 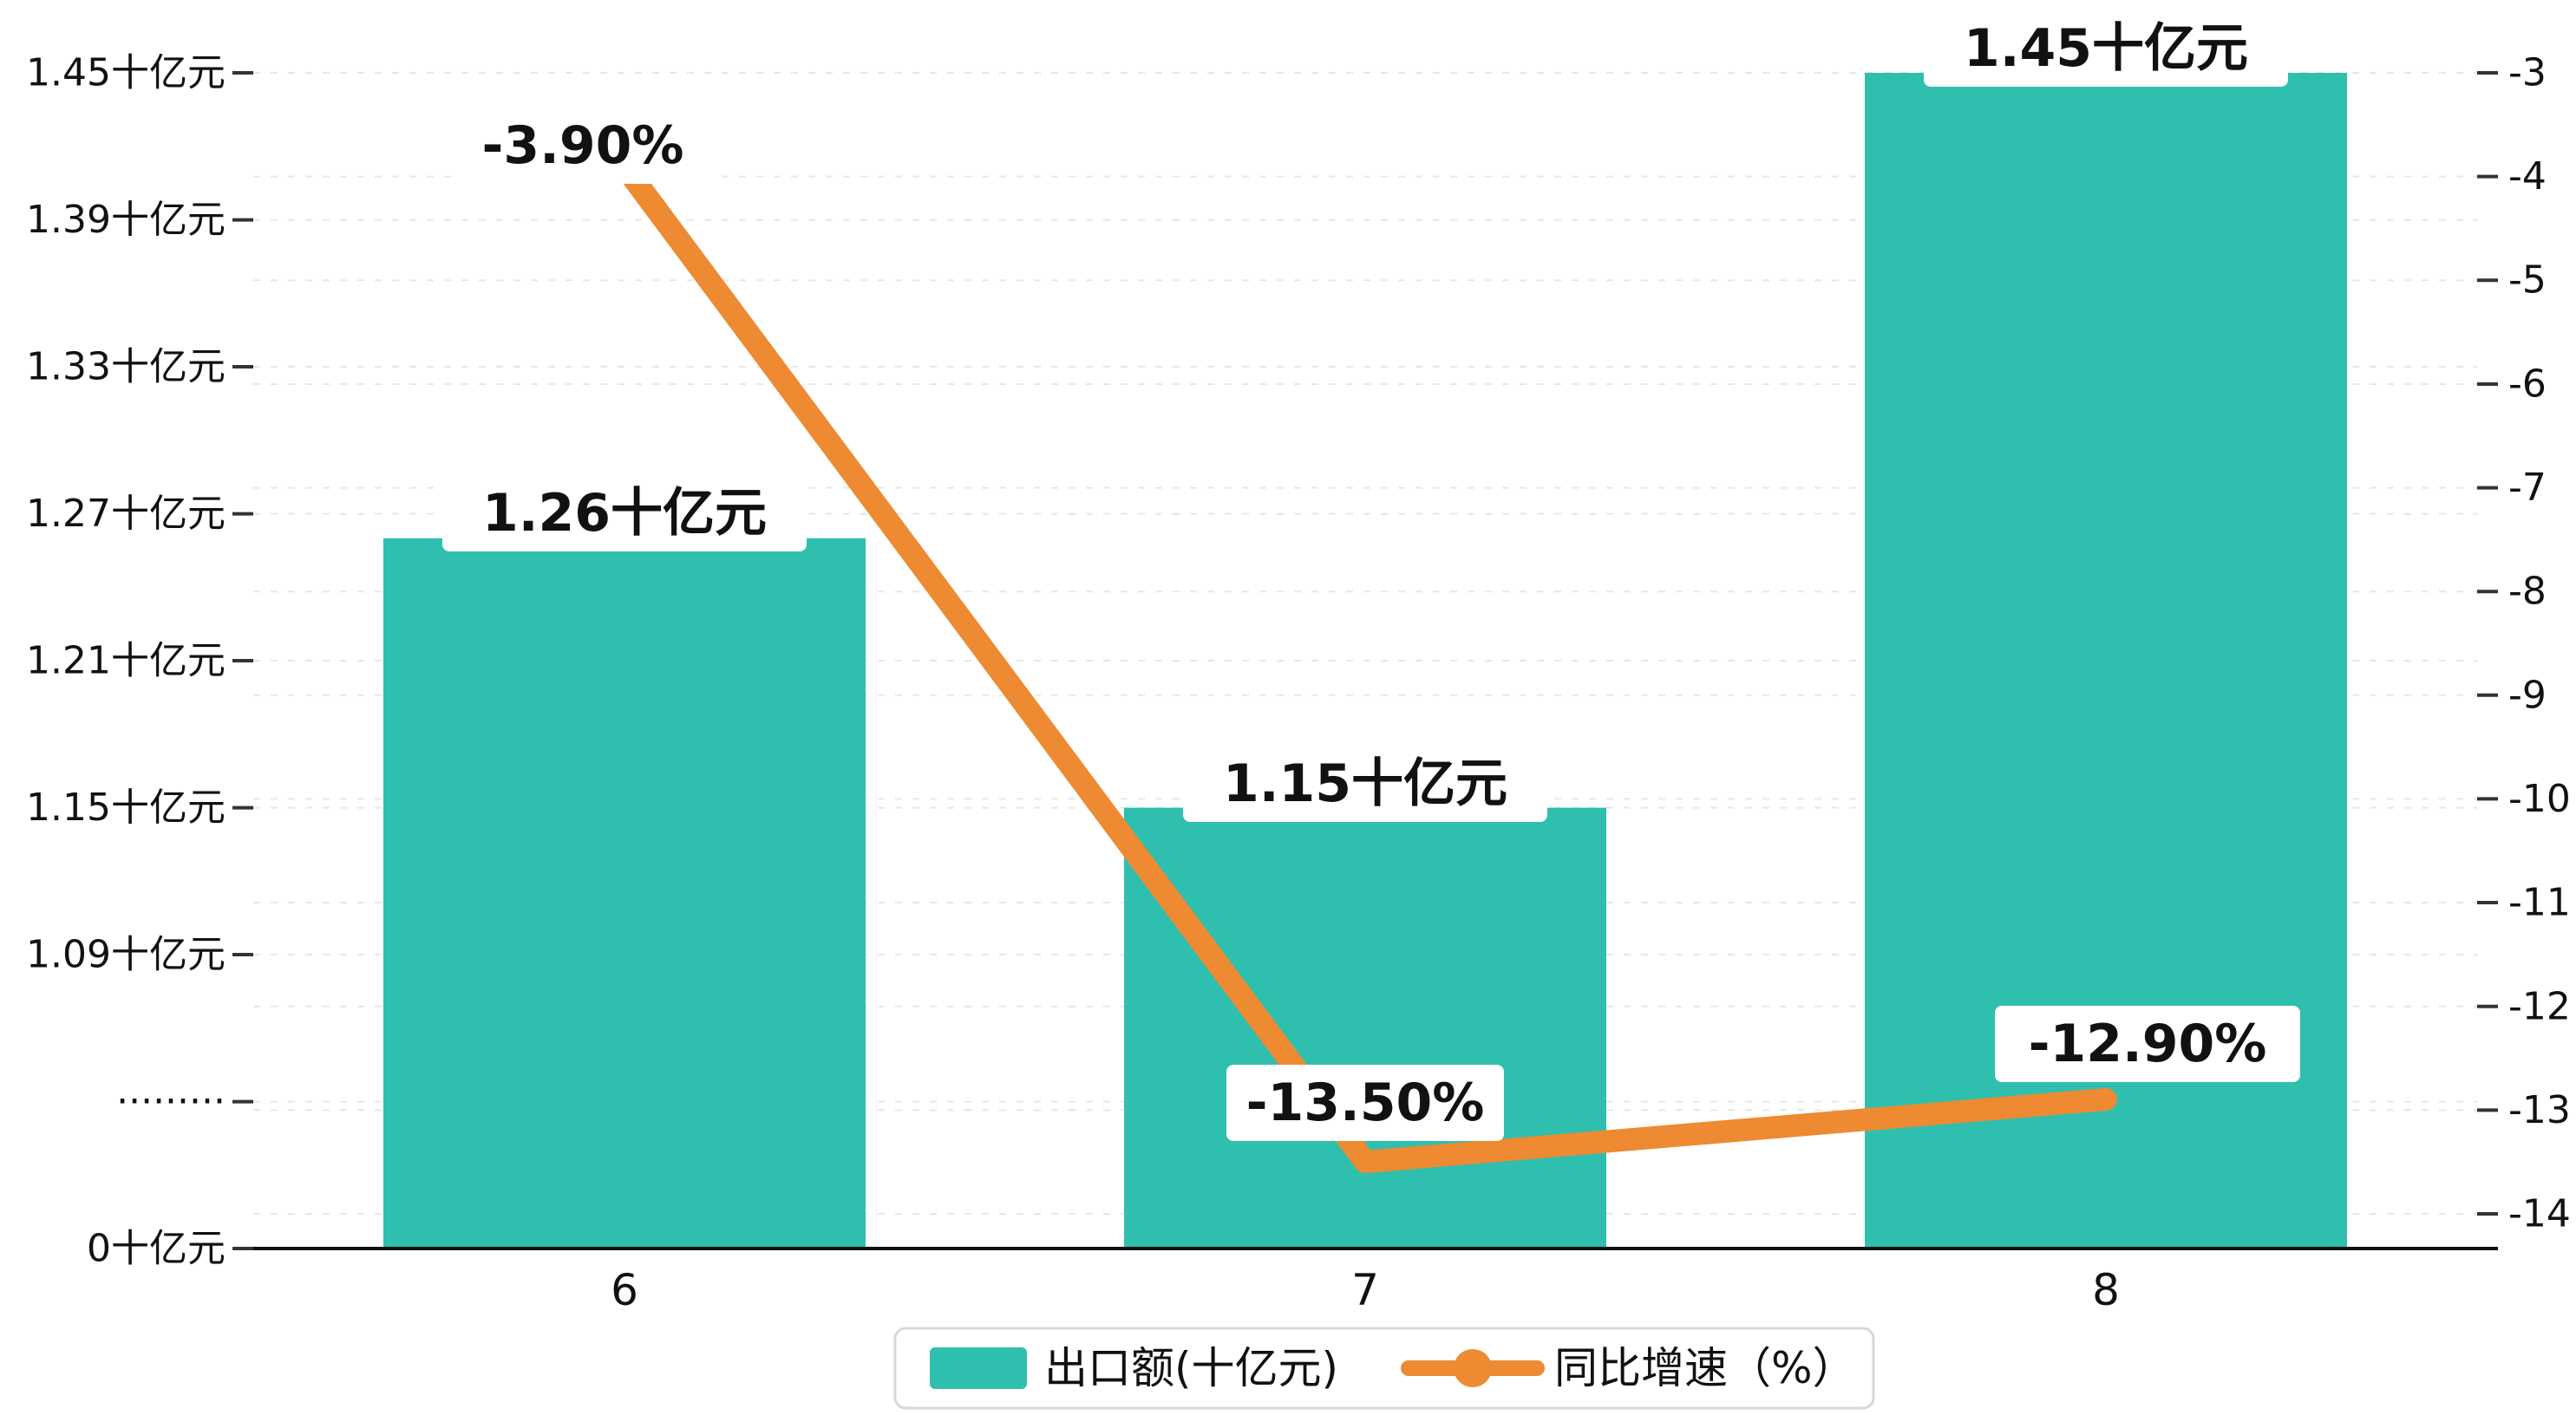 I want to click on x-axis-labels: 6 7 8, so click(x=1365, y=1290).